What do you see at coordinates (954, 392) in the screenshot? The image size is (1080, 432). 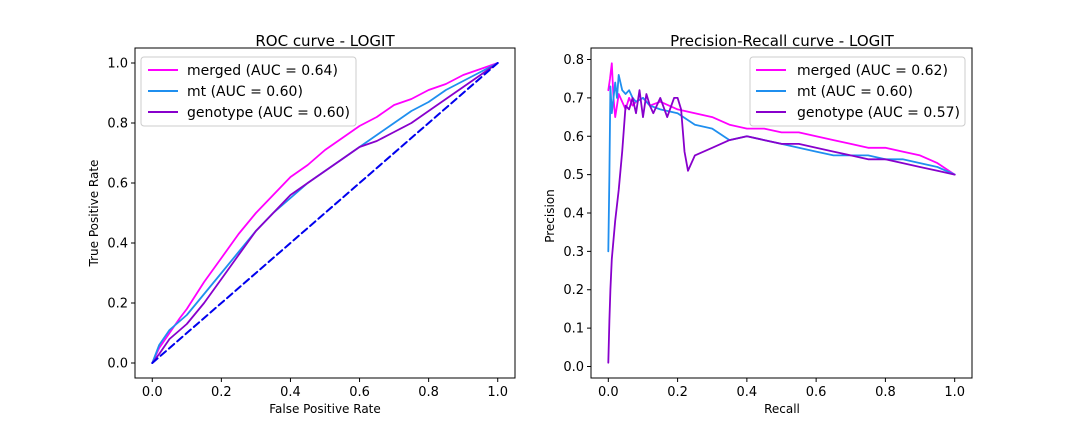 I see `pr-x-tick-label: 1.0` at bounding box center [954, 392].